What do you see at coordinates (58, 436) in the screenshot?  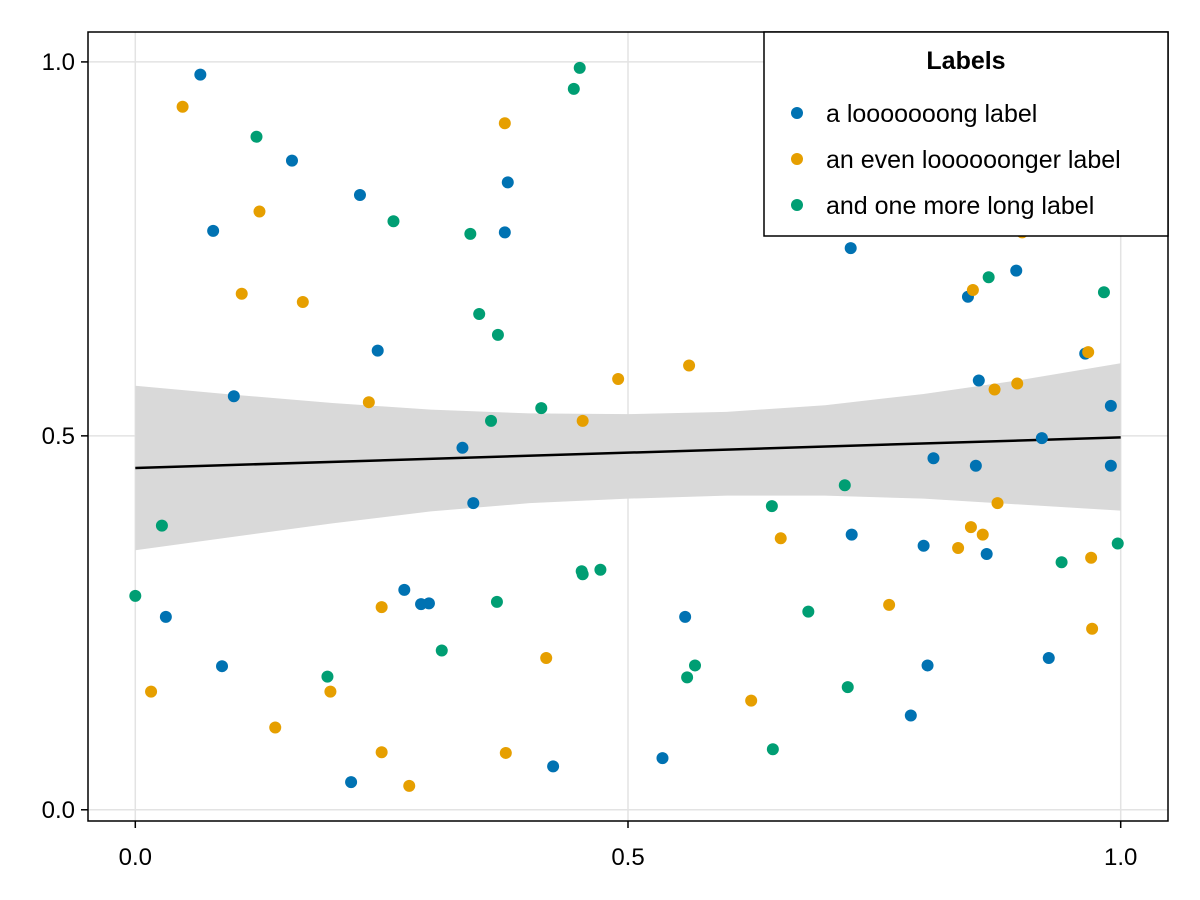 I see `y-tick-label: 0.5` at bounding box center [58, 436].